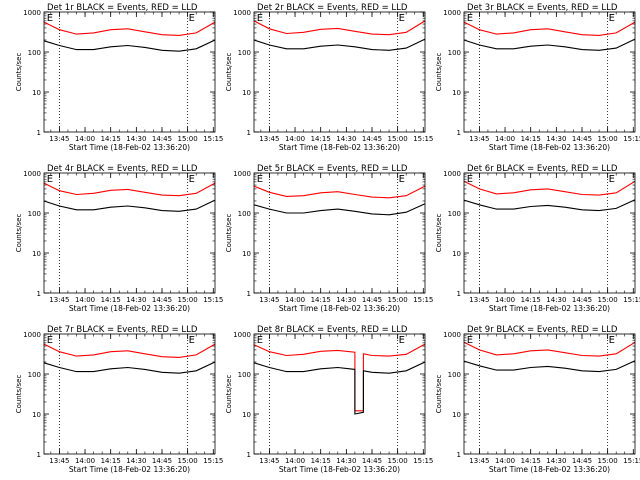  Describe the element at coordinates (332, 330) in the screenshot. I see `chart-title: Det 8r BLACK = Events, RED = LLD` at that location.